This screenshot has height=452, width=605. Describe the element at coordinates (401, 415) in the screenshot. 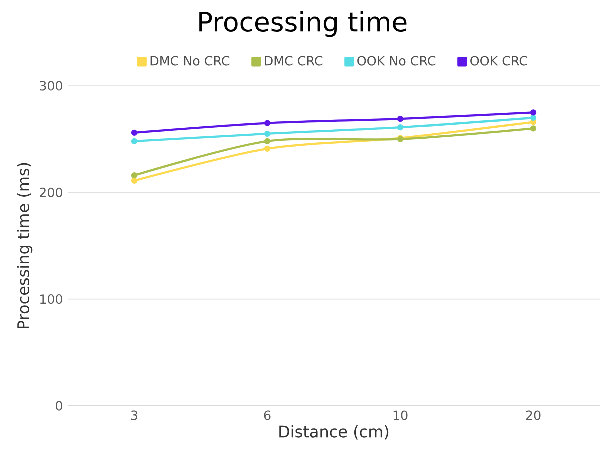

I see `x-tick-label: 10` at that location.